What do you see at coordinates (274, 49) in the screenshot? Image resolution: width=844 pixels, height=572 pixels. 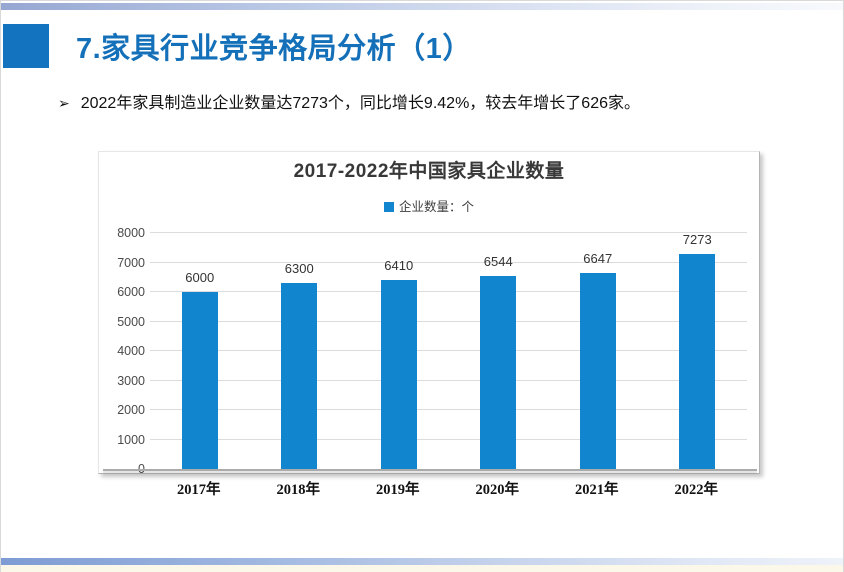 I see `slide-title: 7.家具行业竞争格局分析（1）` at bounding box center [274, 49].